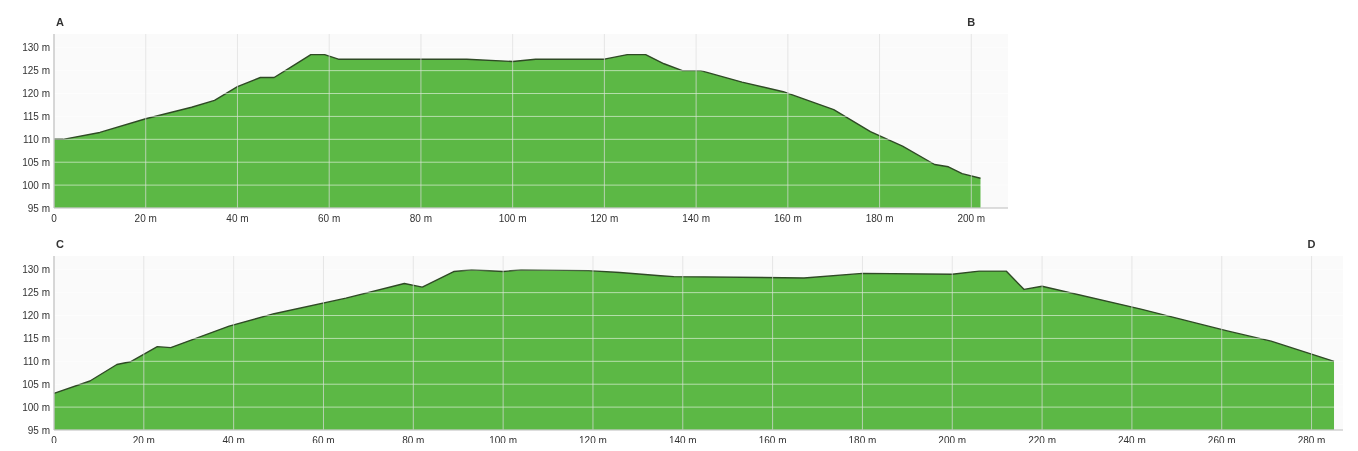 The width and height of the screenshot is (1358, 451). What do you see at coordinates (787, 218) in the screenshot?
I see `x-tick-label: 160 m` at bounding box center [787, 218].